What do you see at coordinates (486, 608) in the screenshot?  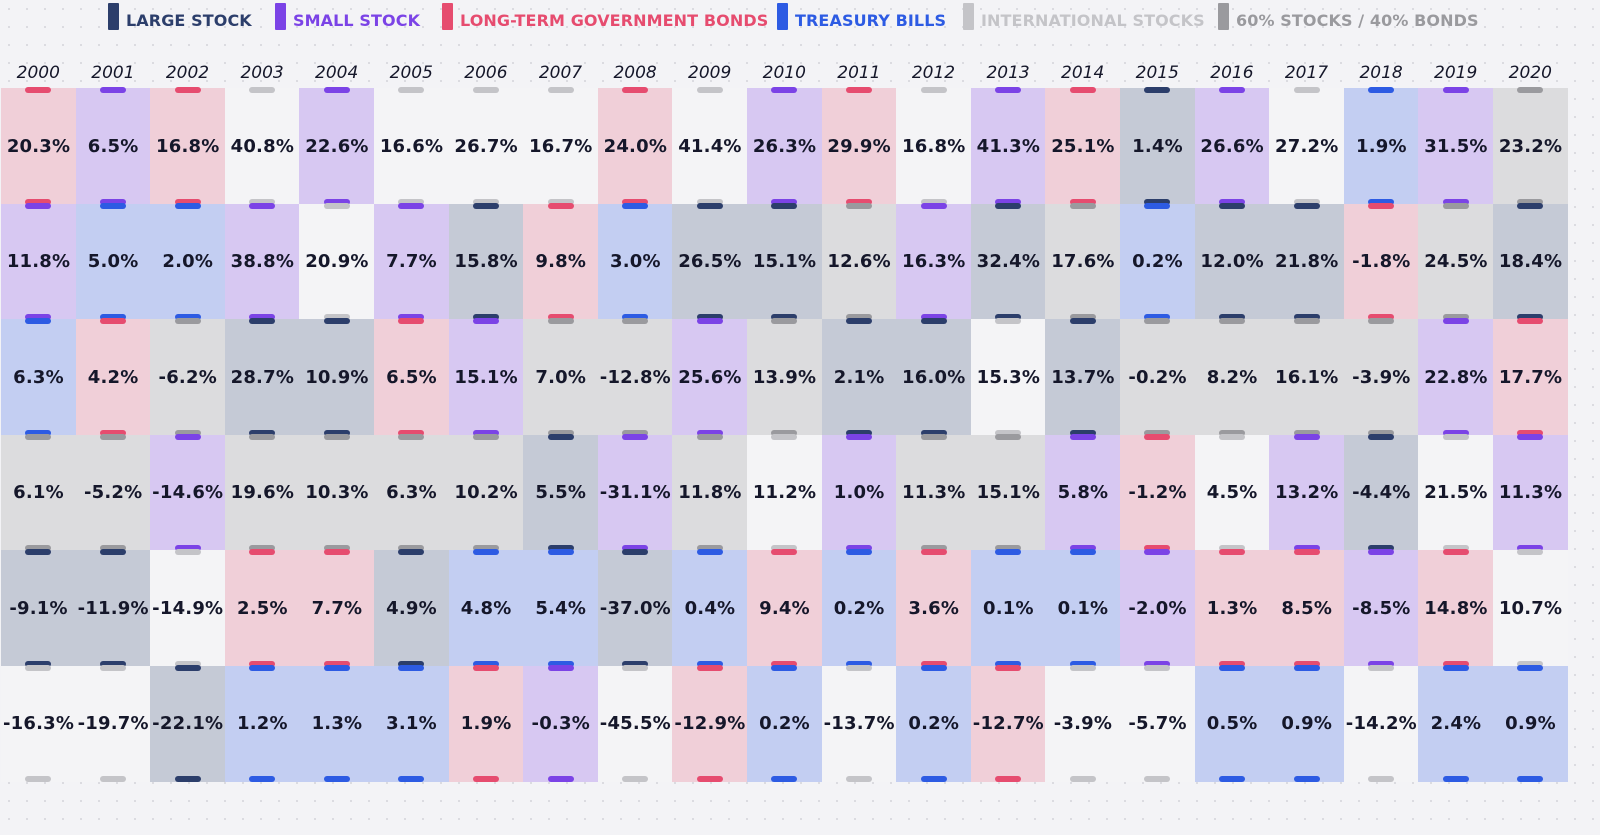 I see `return-cell-tbills: 4.8%` at bounding box center [486, 608].